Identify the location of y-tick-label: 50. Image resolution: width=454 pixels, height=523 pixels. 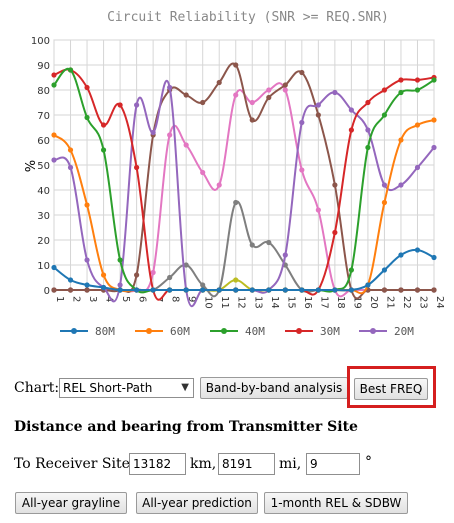
(43, 166).